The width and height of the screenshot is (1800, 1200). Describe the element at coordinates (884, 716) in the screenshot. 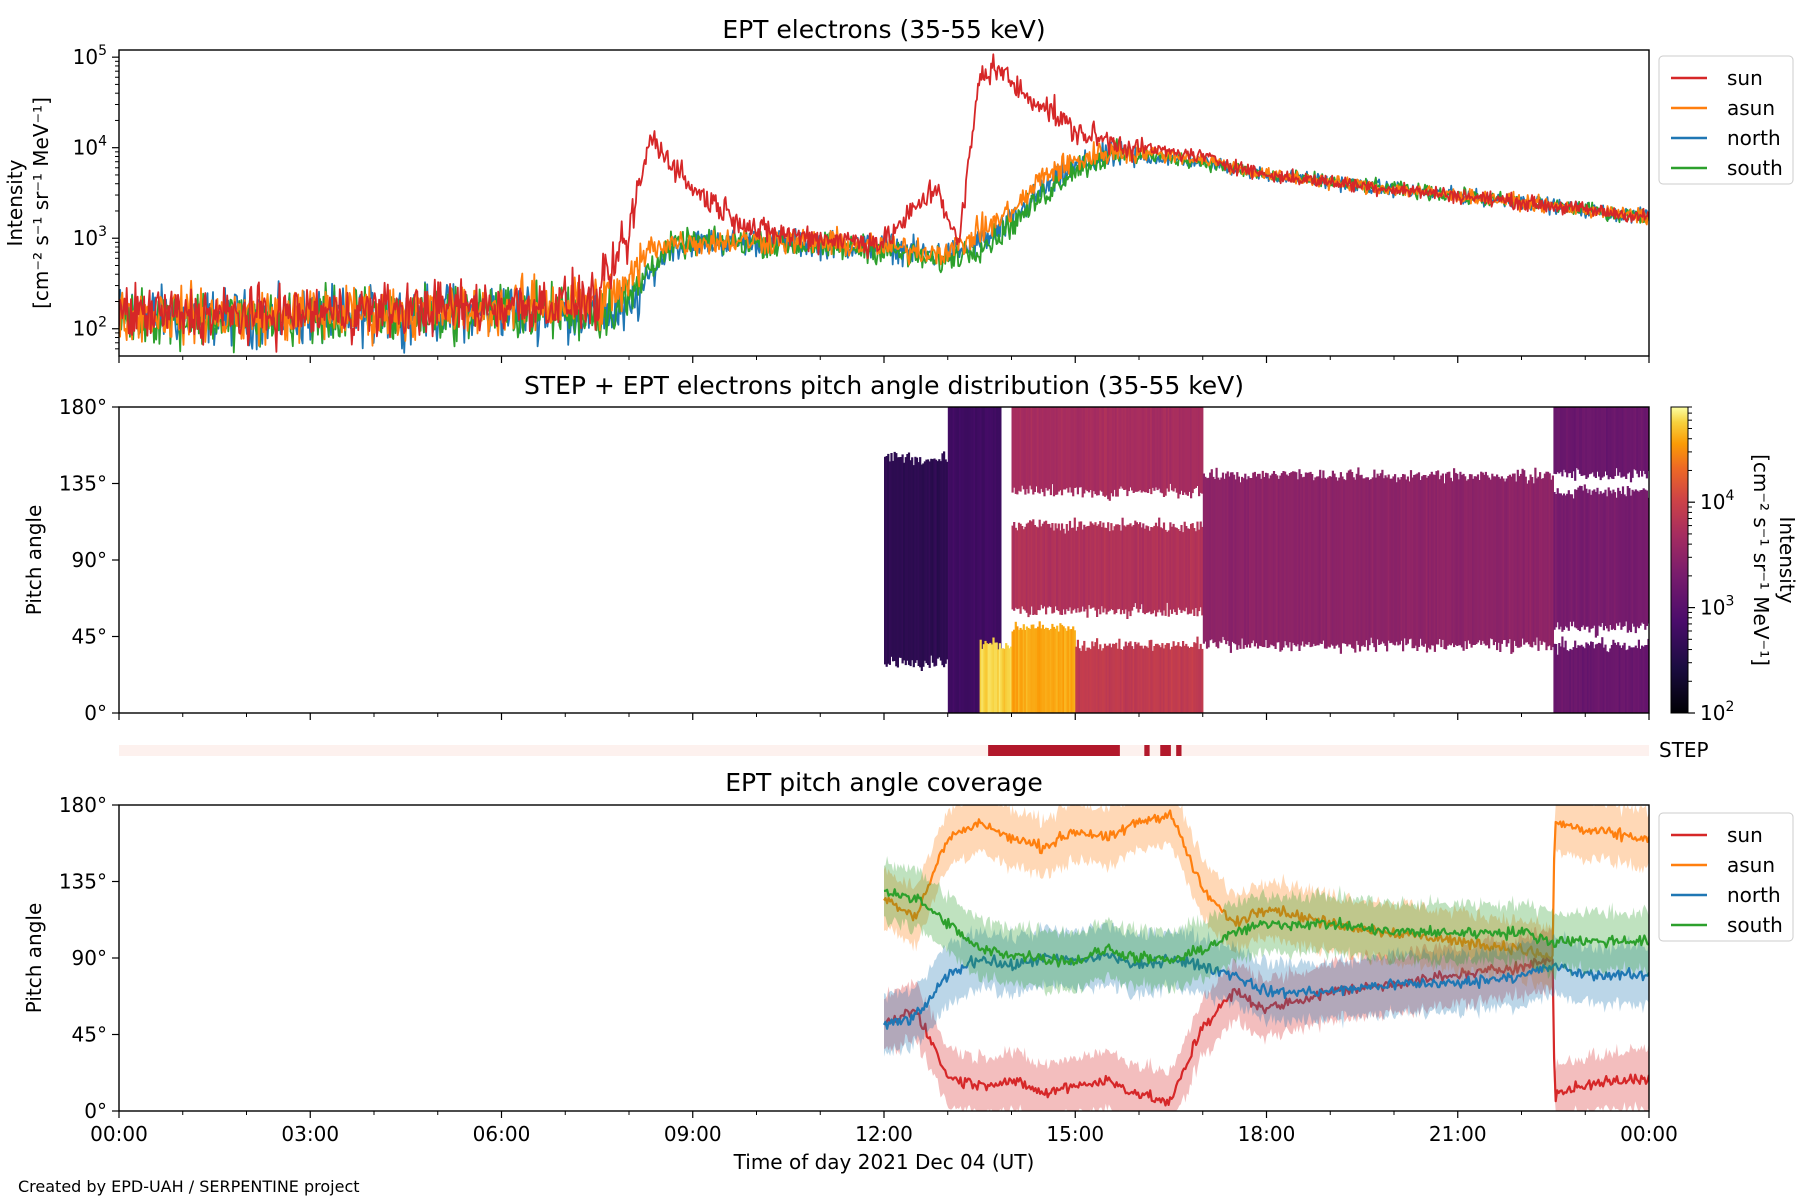

I see `panel2-x-axis` at that location.